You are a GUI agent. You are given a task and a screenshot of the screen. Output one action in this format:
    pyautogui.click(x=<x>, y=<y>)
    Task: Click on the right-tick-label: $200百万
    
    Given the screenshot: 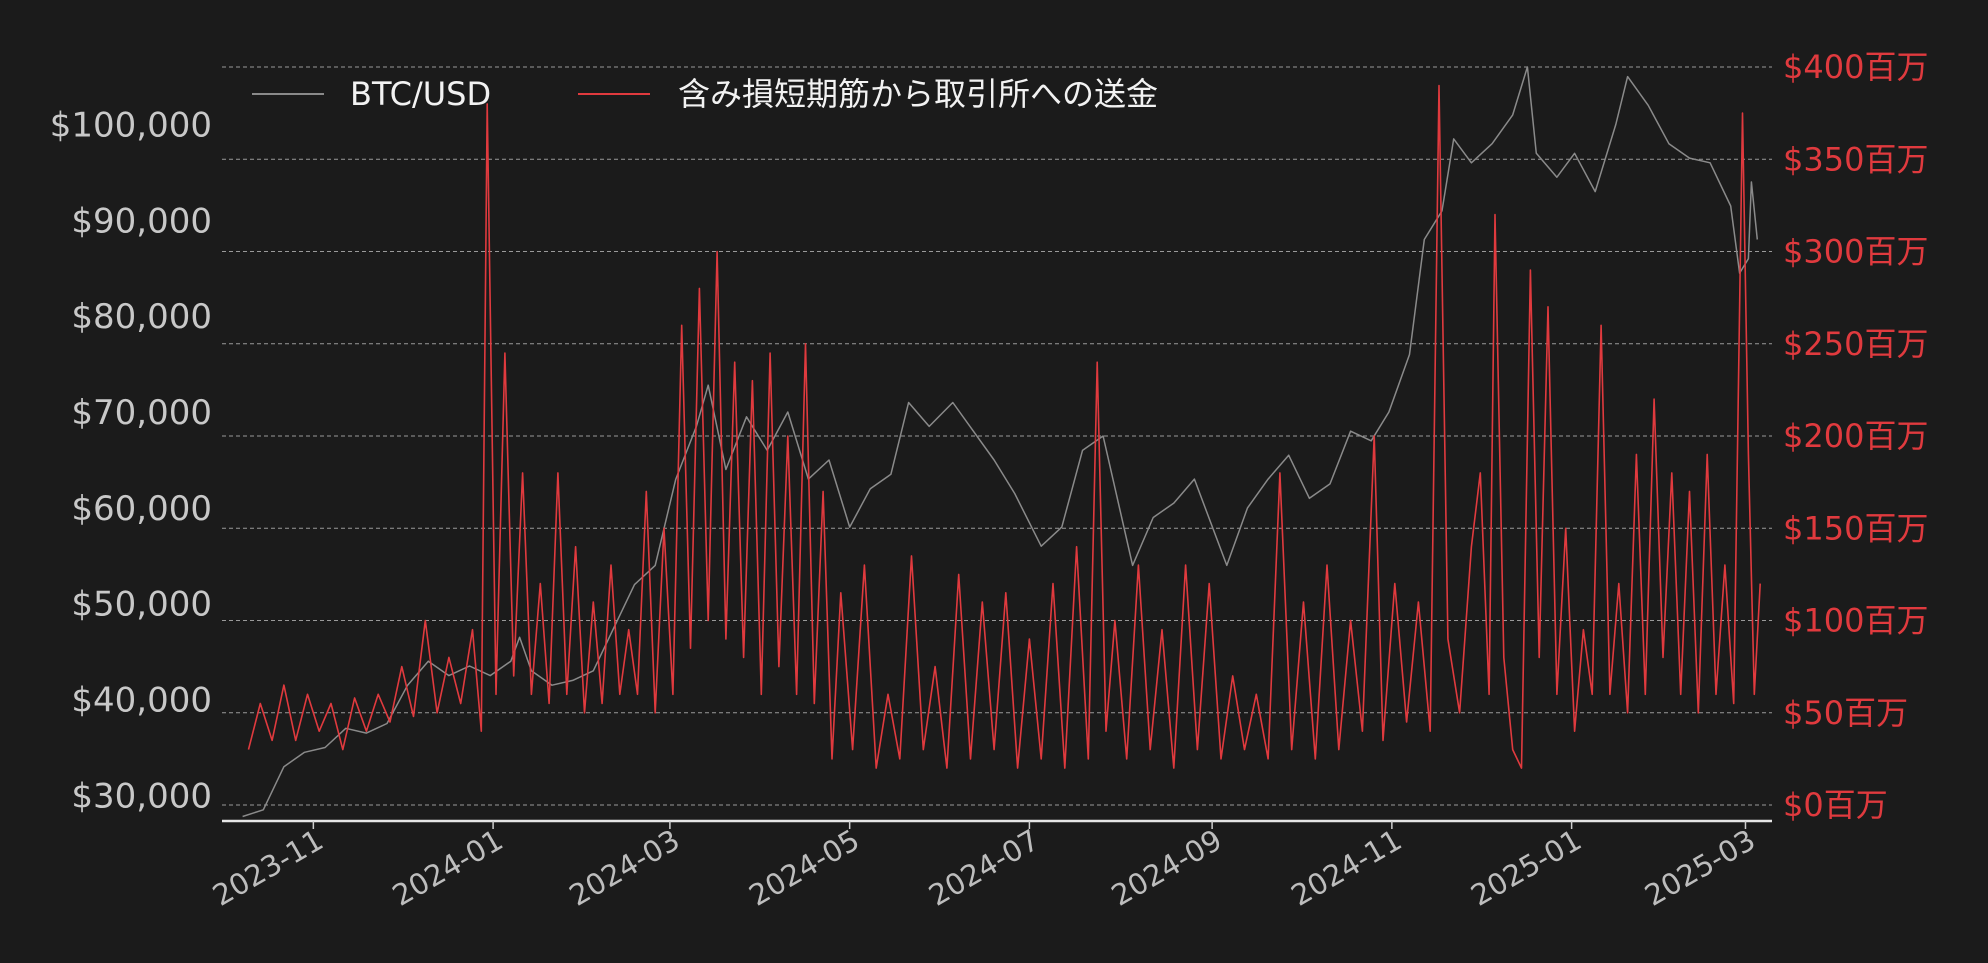 What is the action you would take?
    pyautogui.click(x=1855, y=436)
    